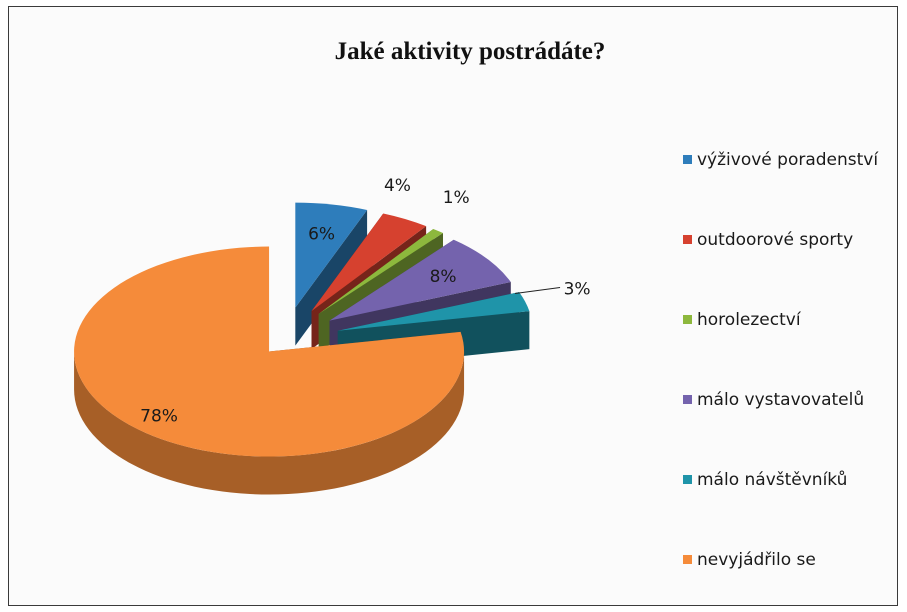 The height and width of the screenshot is (612, 907). I want to click on legend-item: nevyjádřilo se, so click(749, 560).